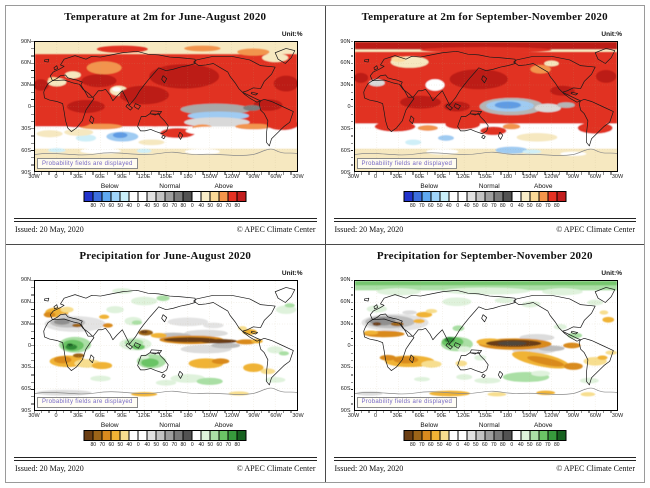 This screenshot has height=488, width=650. I want to click on x-axis-ticks, so click(166, 173).